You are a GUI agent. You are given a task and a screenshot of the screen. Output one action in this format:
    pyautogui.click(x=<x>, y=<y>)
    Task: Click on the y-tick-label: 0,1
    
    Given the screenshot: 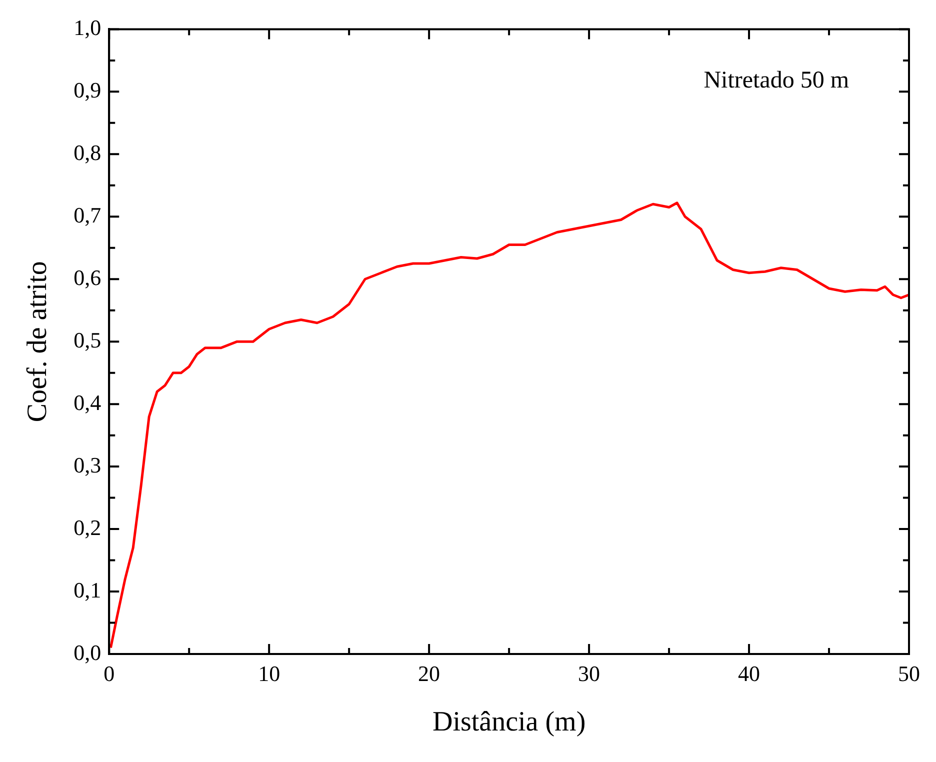 What is the action you would take?
    pyautogui.click(x=88, y=589)
    